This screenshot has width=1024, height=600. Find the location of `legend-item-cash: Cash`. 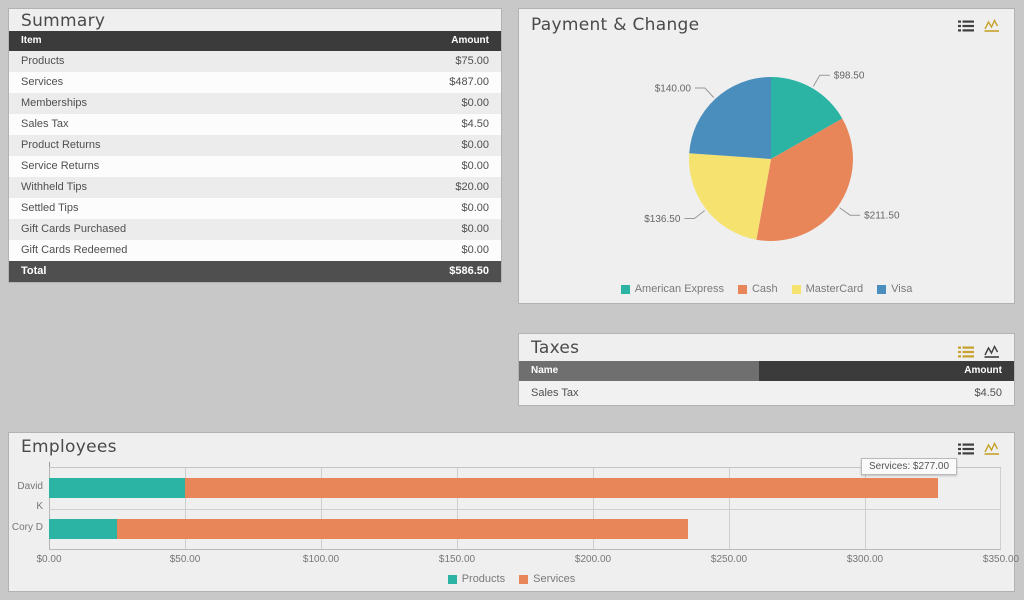

legend-item-cash: Cash is located at coordinates (757, 289).